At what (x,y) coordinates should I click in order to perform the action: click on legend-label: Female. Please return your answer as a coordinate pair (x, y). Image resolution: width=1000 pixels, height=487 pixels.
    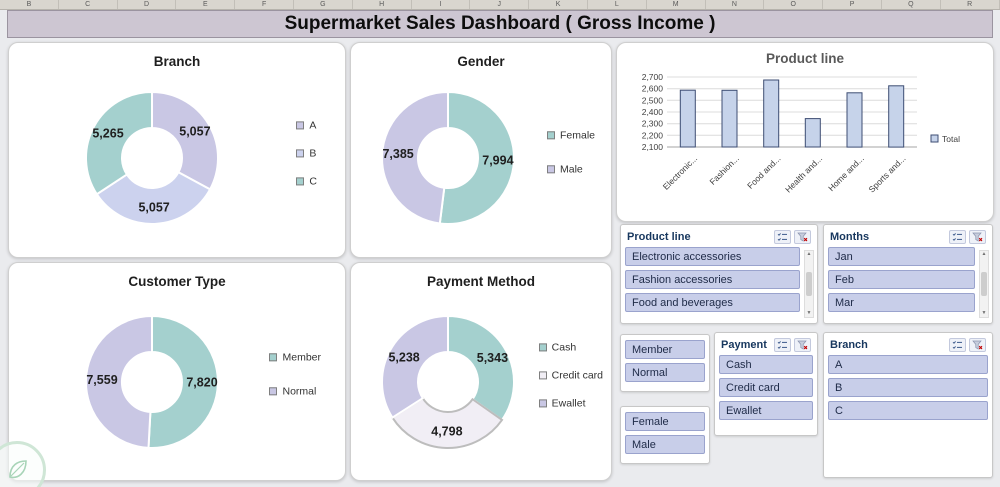
    Looking at the image, I should click on (577, 135).